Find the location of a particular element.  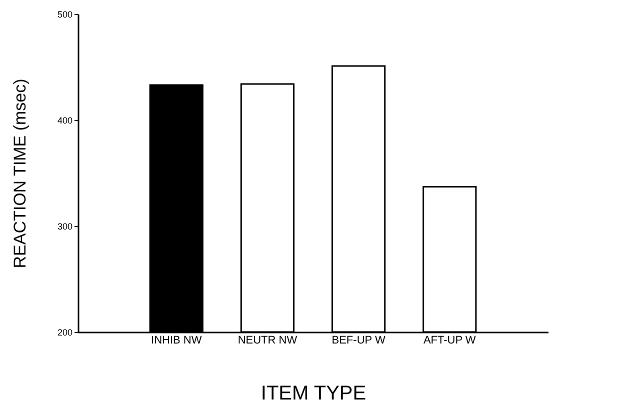

x-tick-label: BEF-UP W is located at coordinates (359, 340).